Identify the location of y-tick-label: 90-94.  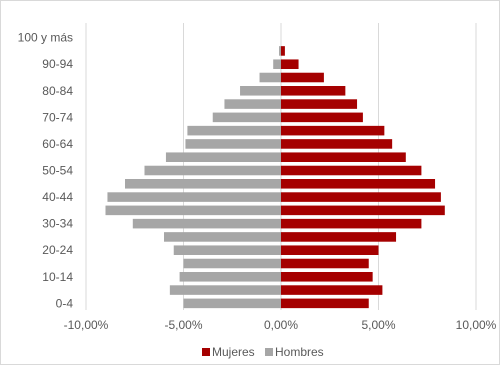
(57, 64).